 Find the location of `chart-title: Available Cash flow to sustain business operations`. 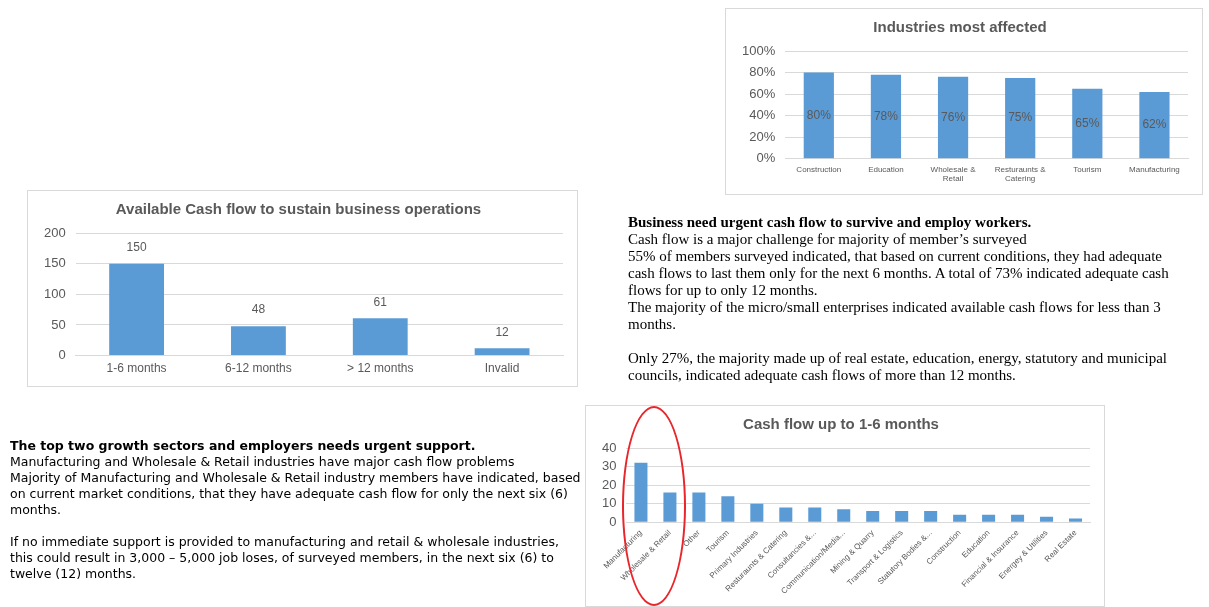

chart-title: Available Cash flow to sustain business operations is located at coordinates (298, 209).